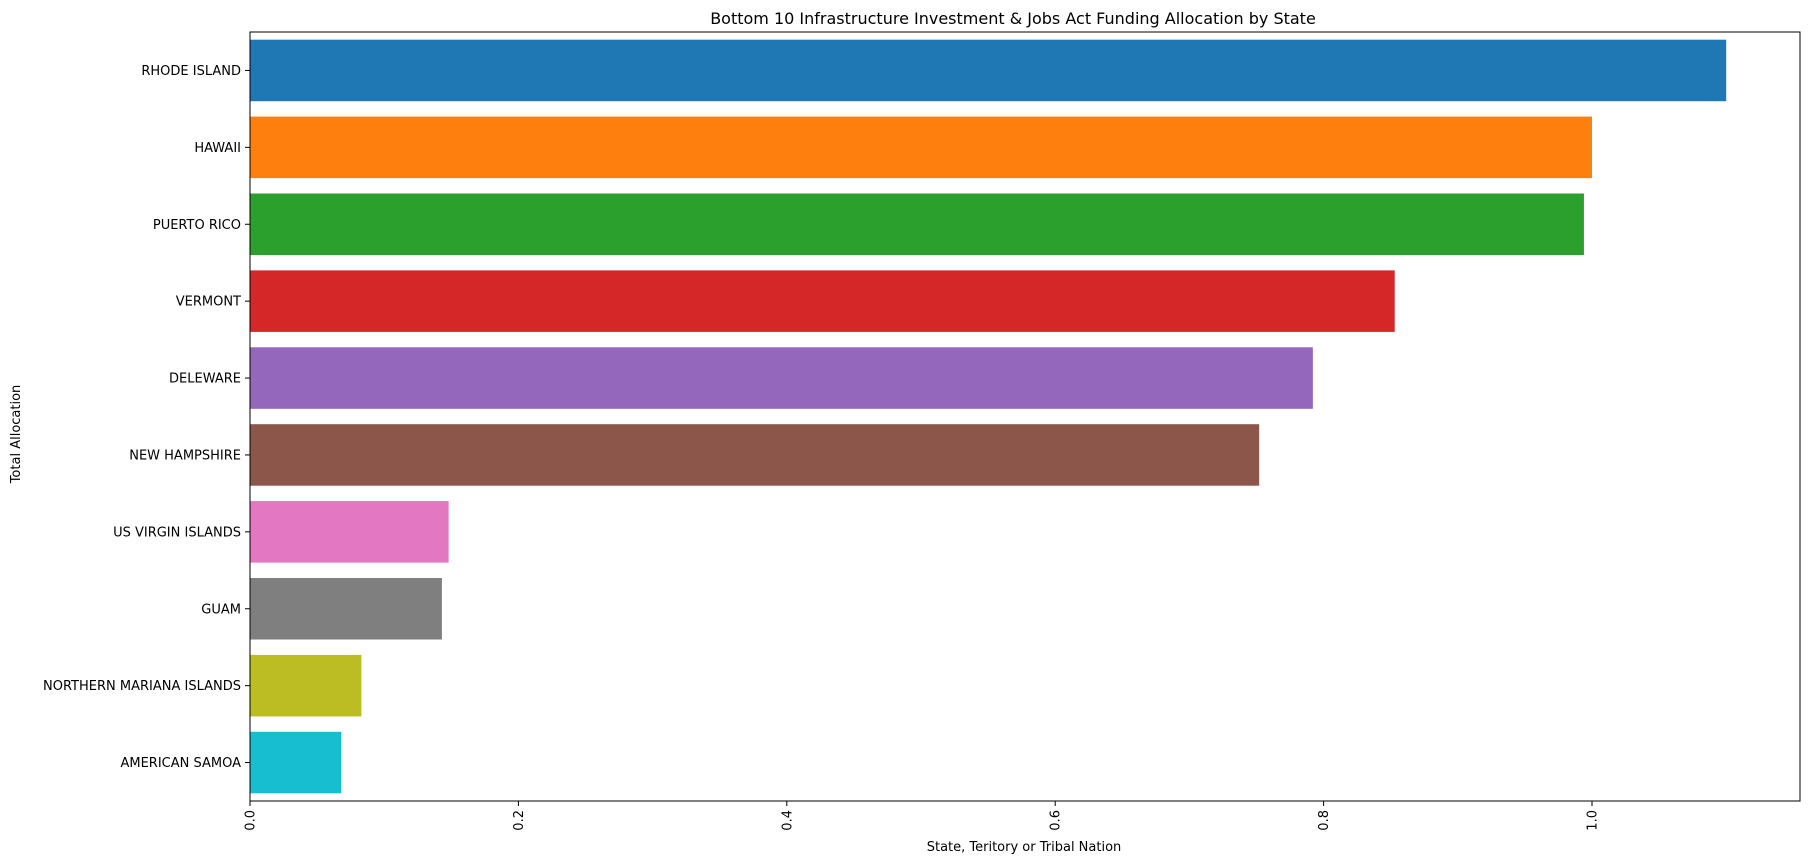 The height and width of the screenshot is (863, 1810). Describe the element at coordinates (251, 820) in the screenshot. I see `x-tick-label: 0.0` at that location.